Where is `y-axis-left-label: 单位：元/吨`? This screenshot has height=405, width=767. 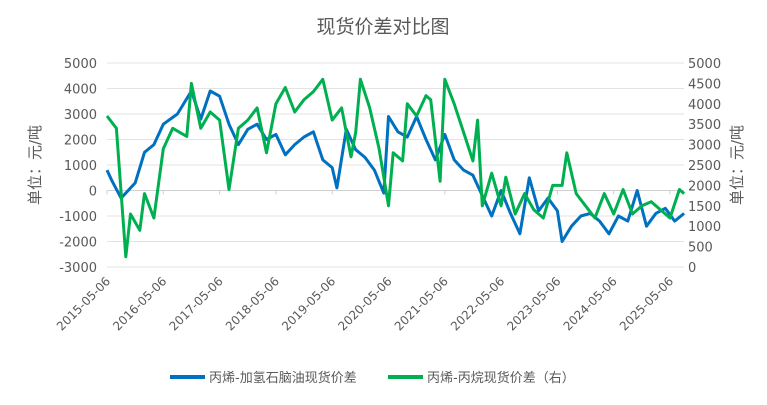
y-axis-left-label: 单位：元/吨 is located at coordinates (35, 165).